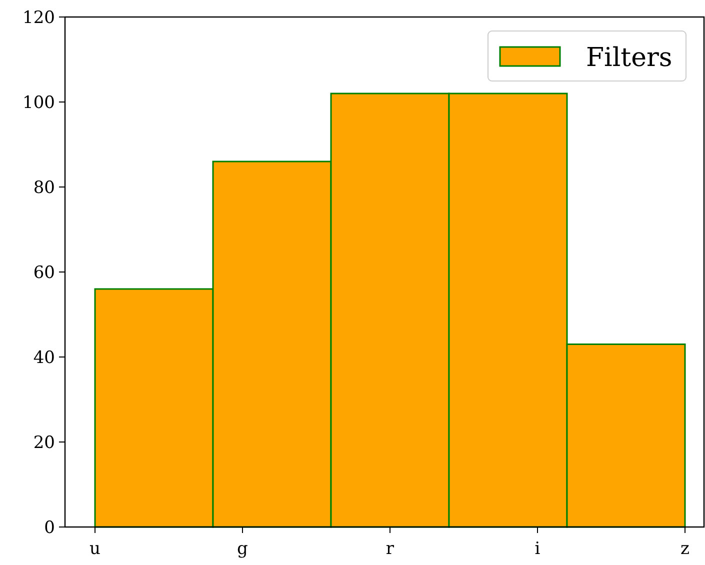 This screenshot has height=565, width=705. I want to click on y-tick-label: 100, so click(38, 102).